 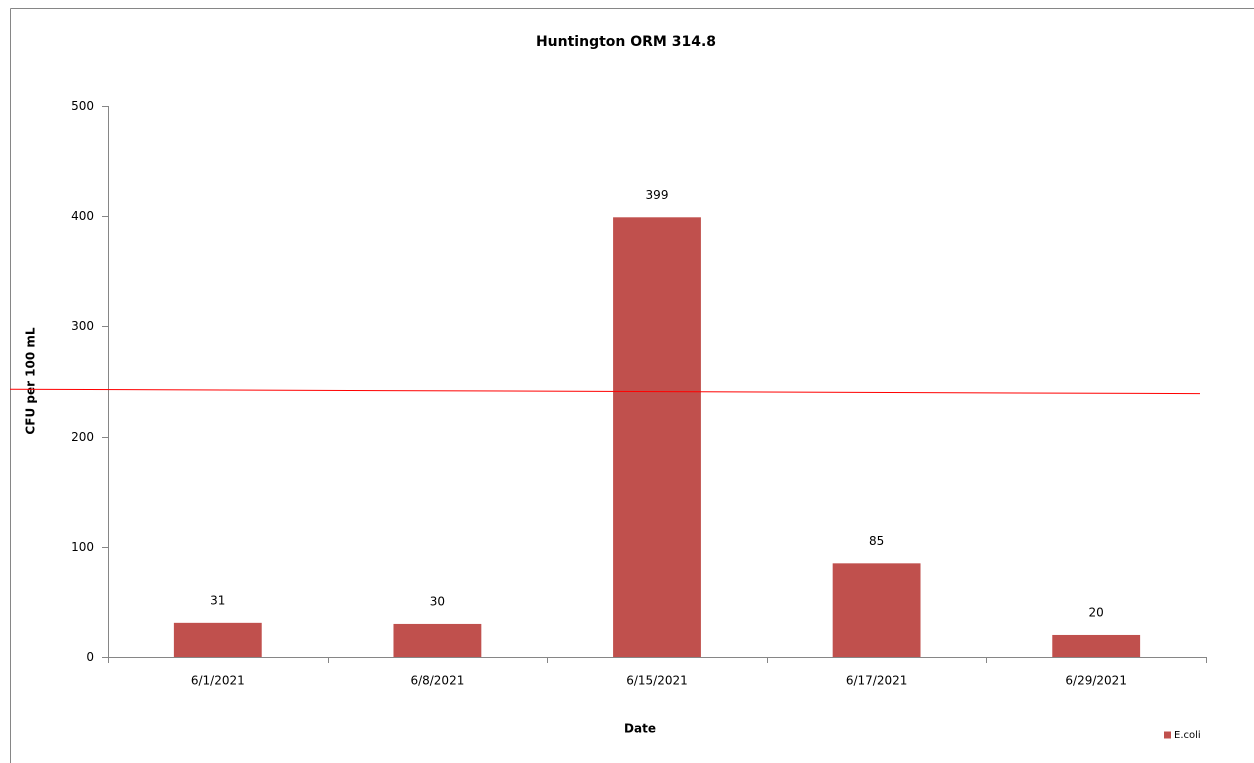 I want to click on x-axis-title: Date, so click(x=640, y=729).